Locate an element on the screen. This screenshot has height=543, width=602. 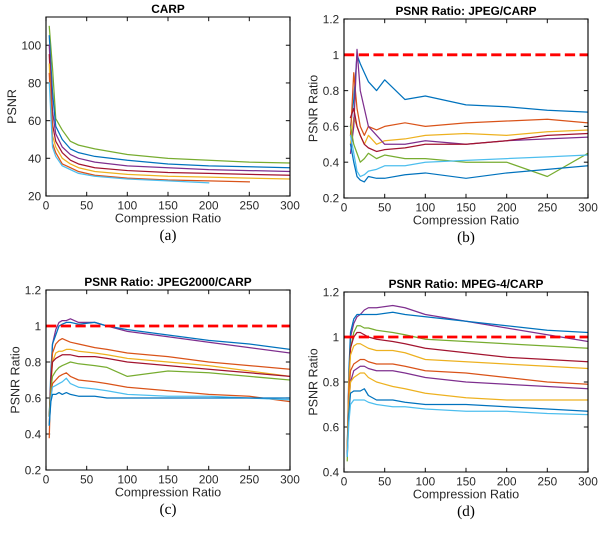
y-tick-label: 100 is located at coordinates (31, 45).